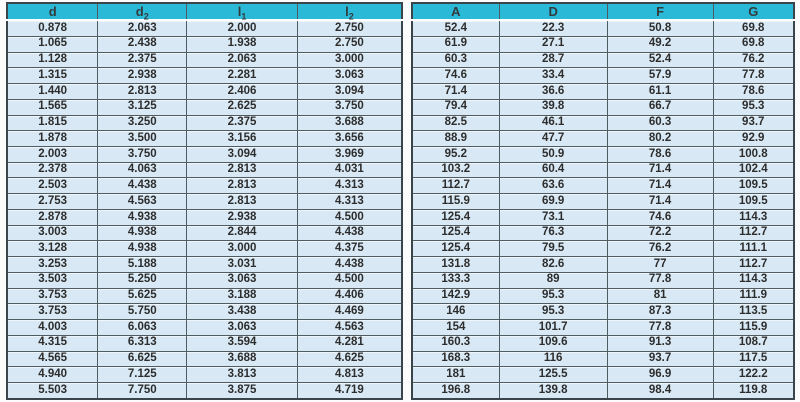  What do you see at coordinates (753, 186) in the screenshot?
I see `table-cell: 109.5` at bounding box center [753, 186].